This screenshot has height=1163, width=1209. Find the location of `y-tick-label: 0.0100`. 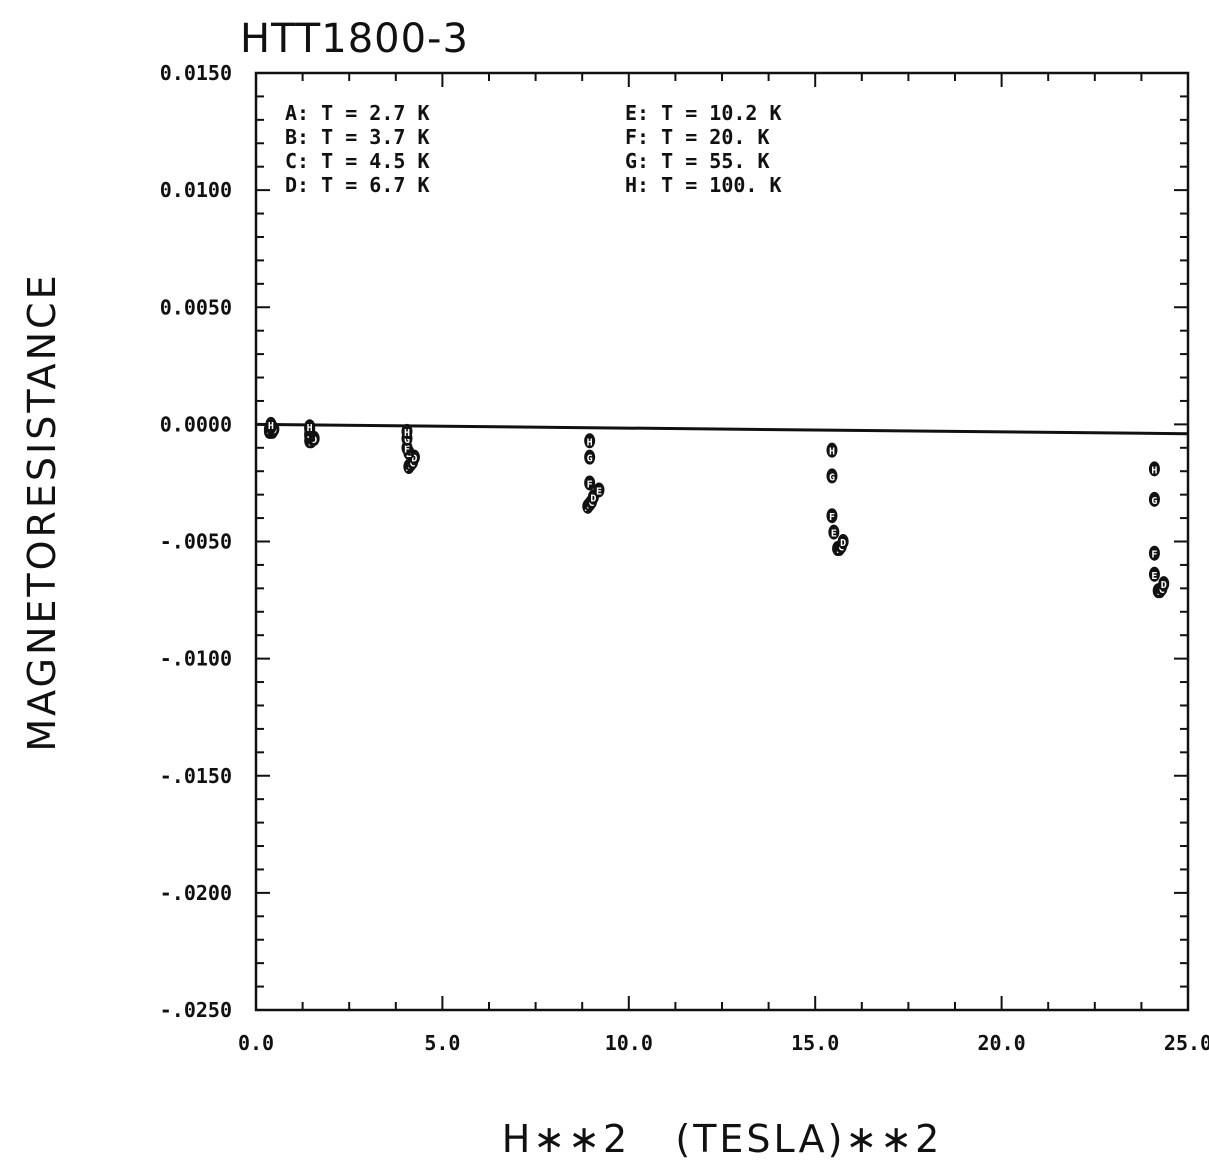

y-tick-label: 0.0100 is located at coordinates (196, 190).